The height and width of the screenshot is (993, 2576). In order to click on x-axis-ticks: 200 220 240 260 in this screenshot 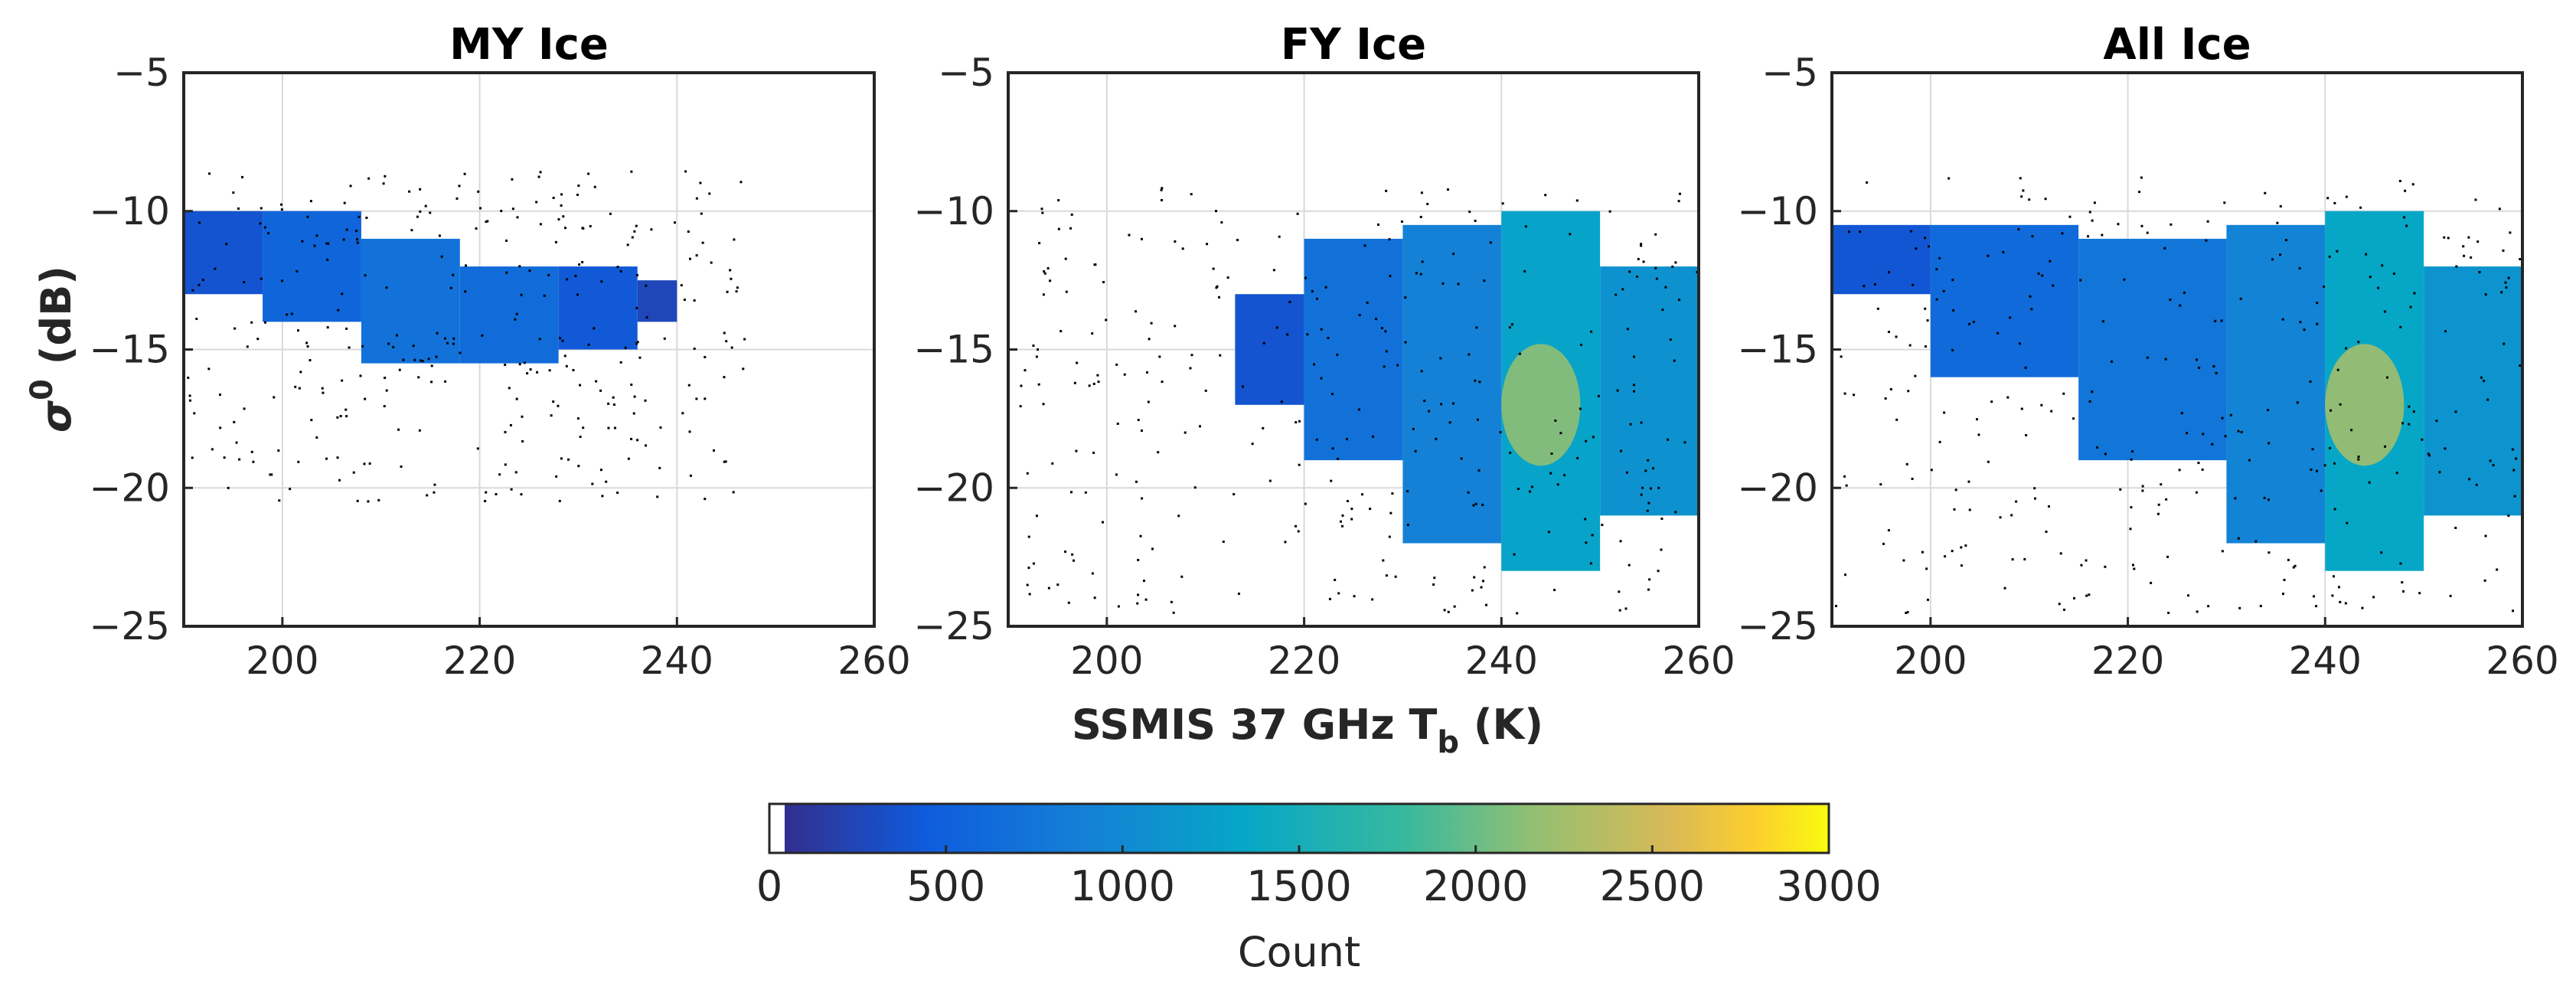, I will do `click(2226, 650)`.